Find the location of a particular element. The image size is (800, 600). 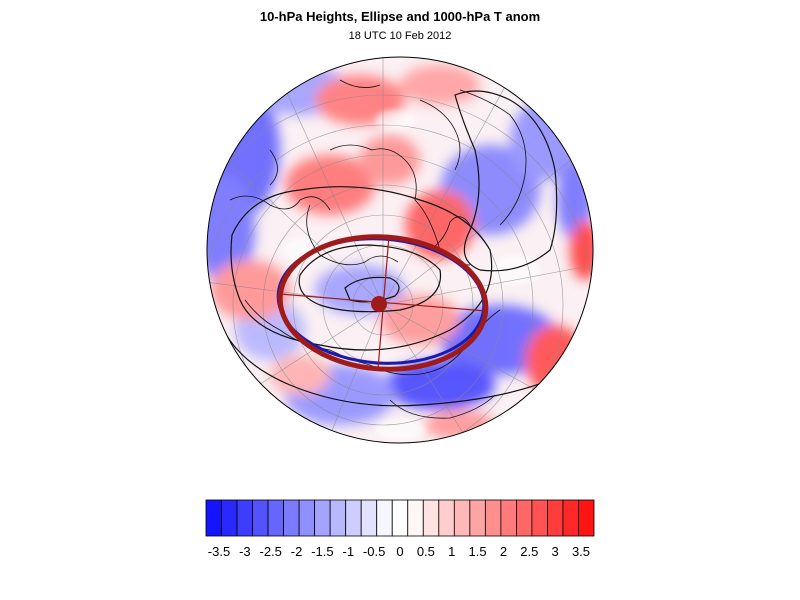

colorbar-label: 1.5 is located at coordinates (478, 551).